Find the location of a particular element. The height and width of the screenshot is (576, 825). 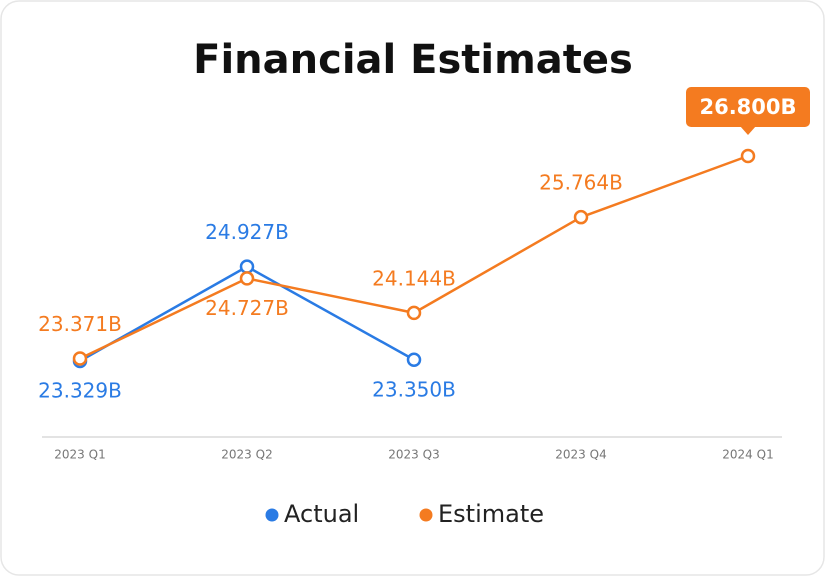

value-label: 24.144B is located at coordinates (414, 278).